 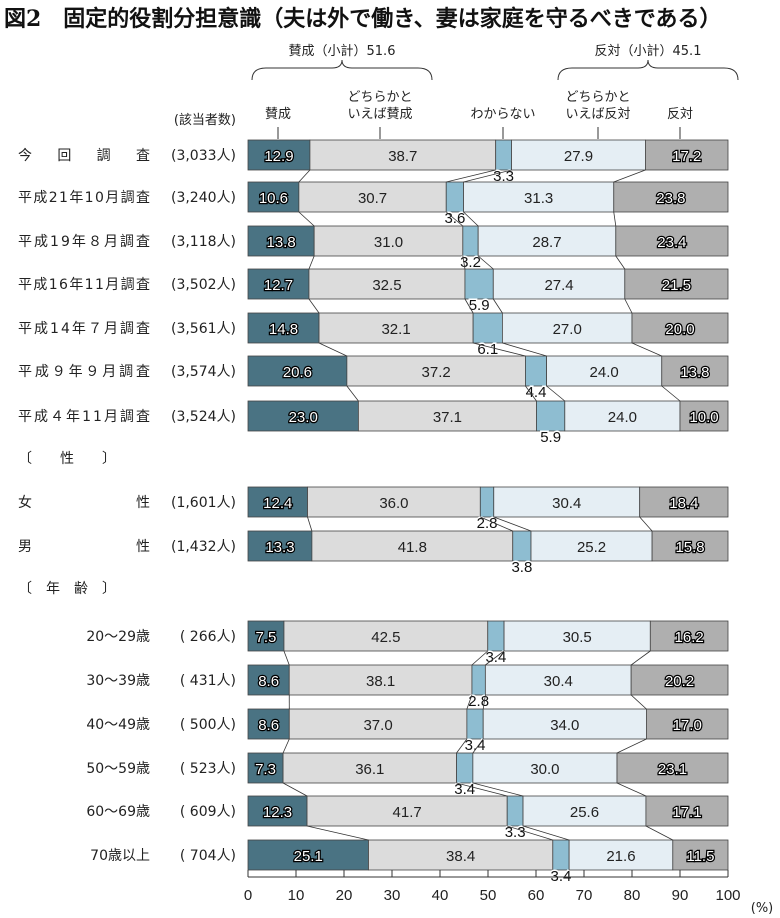 What do you see at coordinates (118, 725) in the screenshot?
I see `row-label: 40～49歳` at bounding box center [118, 725].